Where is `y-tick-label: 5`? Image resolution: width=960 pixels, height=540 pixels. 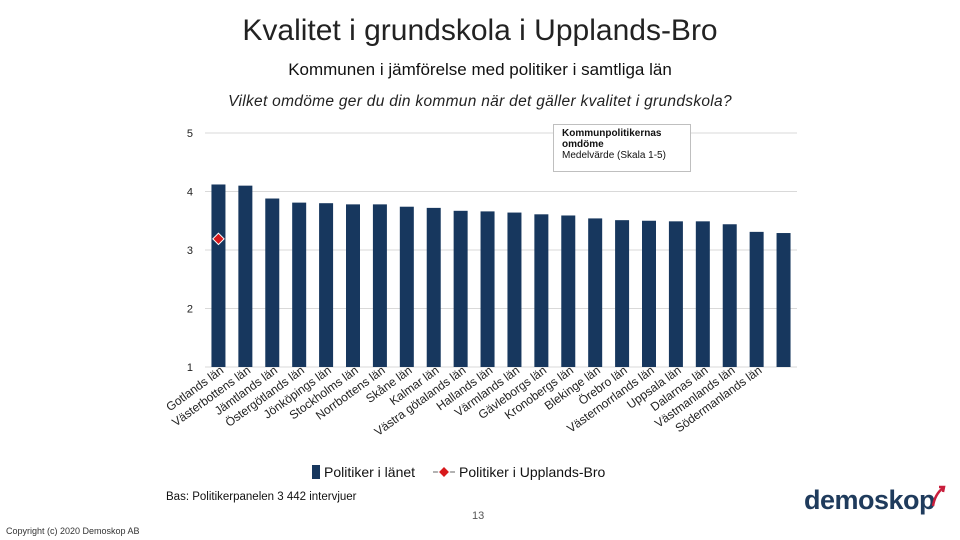 y-tick-label: 5 is located at coordinates (190, 134).